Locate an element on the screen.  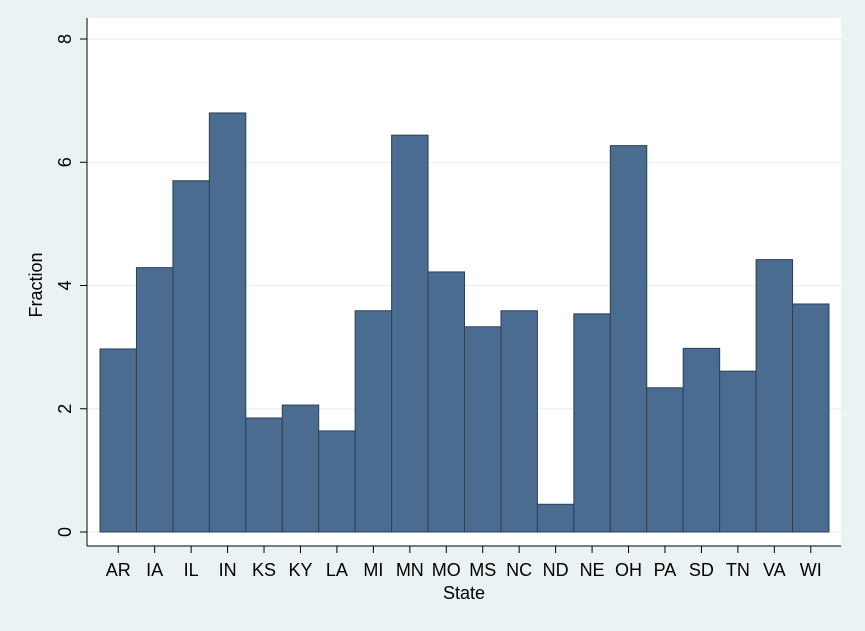
x-tick-label: MS is located at coordinates (482, 570).